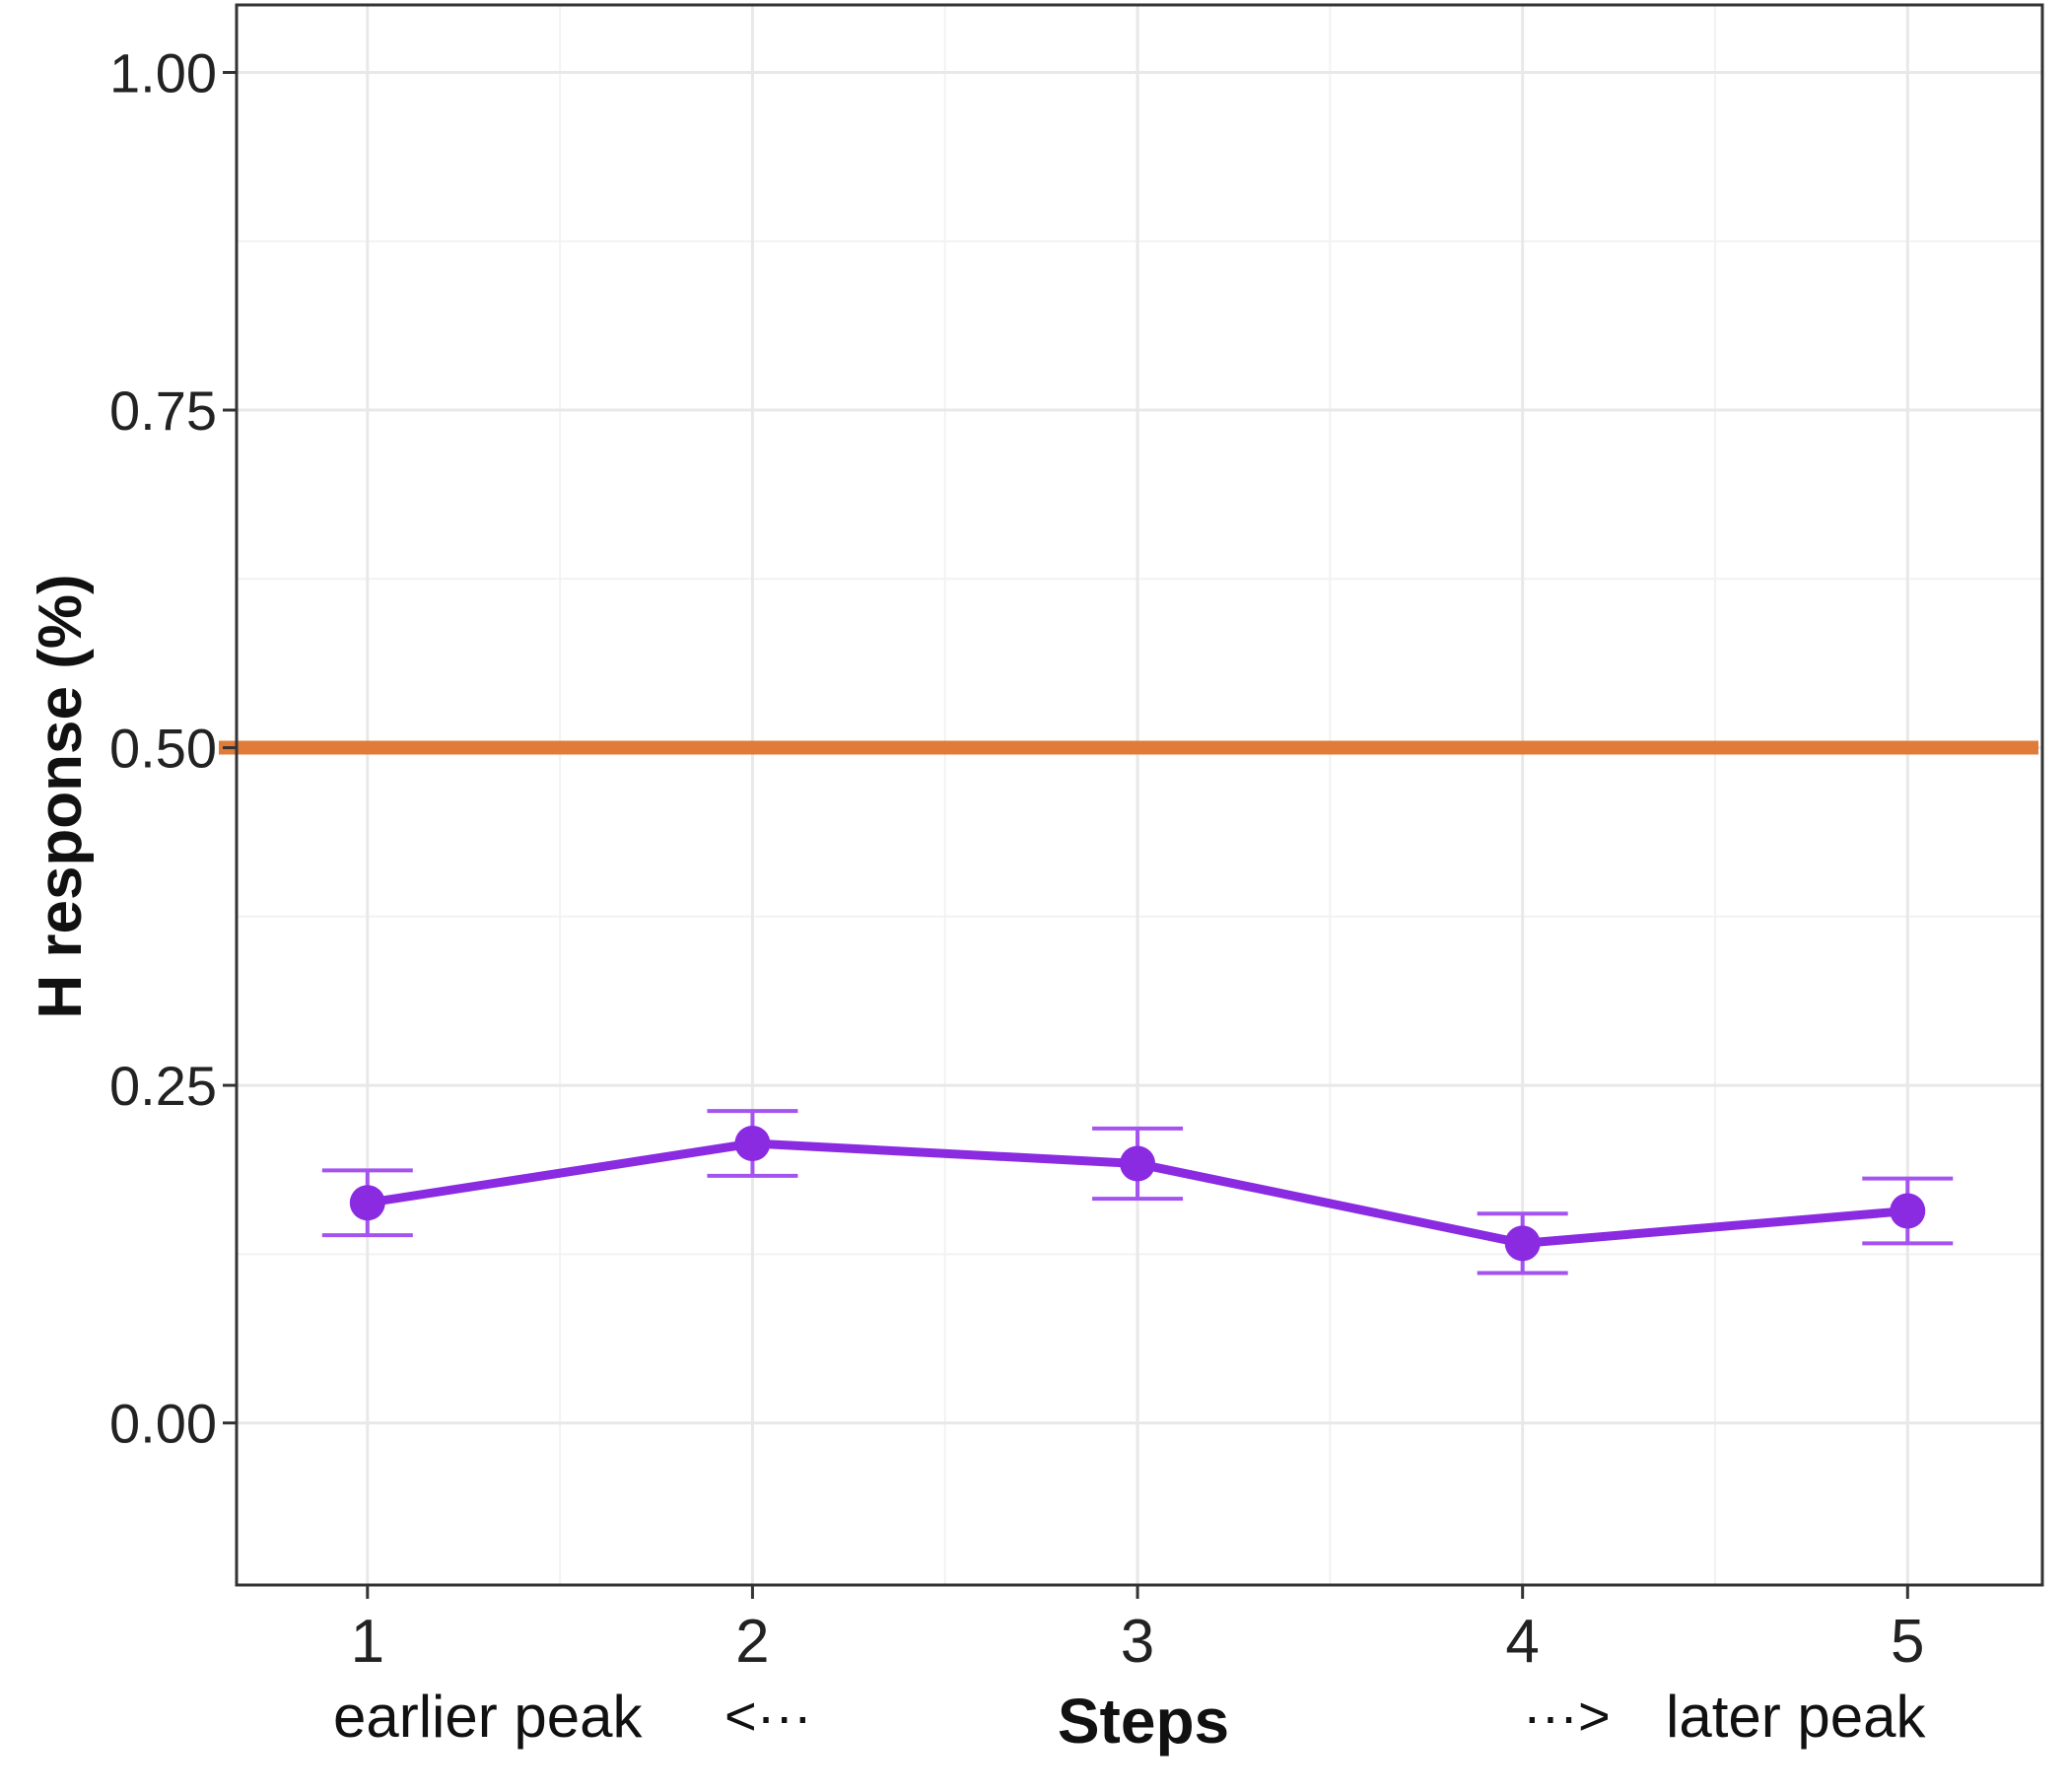 This screenshot has width=2067, height=1792. What do you see at coordinates (768, 1716) in the screenshot?
I see `annotation-left-arrow: <···` at bounding box center [768, 1716].